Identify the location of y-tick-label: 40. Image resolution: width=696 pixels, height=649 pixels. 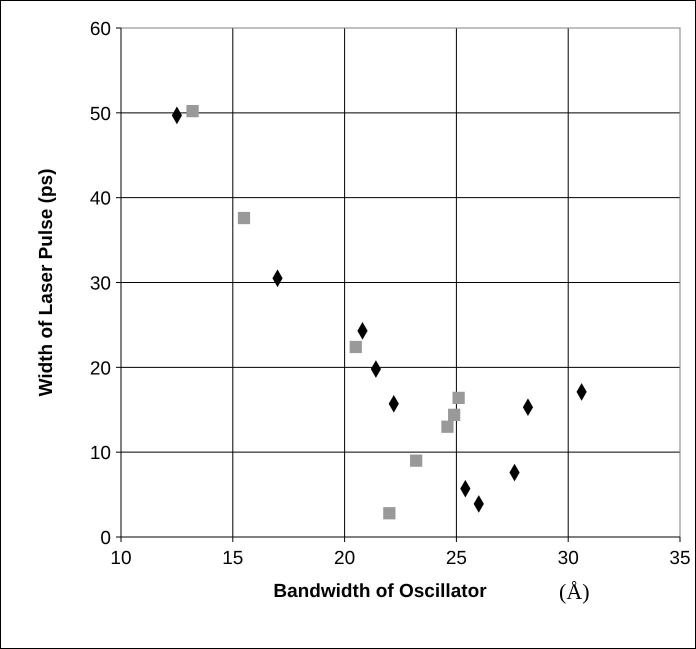
(100, 199).